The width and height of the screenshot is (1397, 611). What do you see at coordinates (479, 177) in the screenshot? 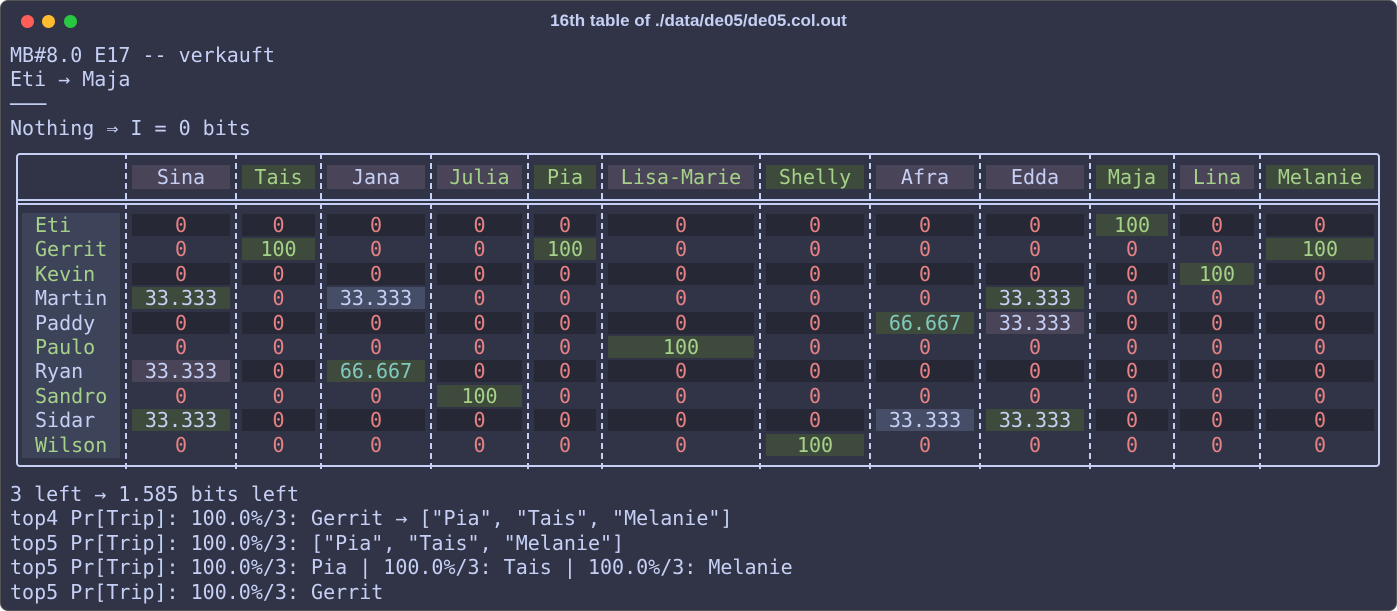
I see `column-header: Julia` at bounding box center [479, 177].